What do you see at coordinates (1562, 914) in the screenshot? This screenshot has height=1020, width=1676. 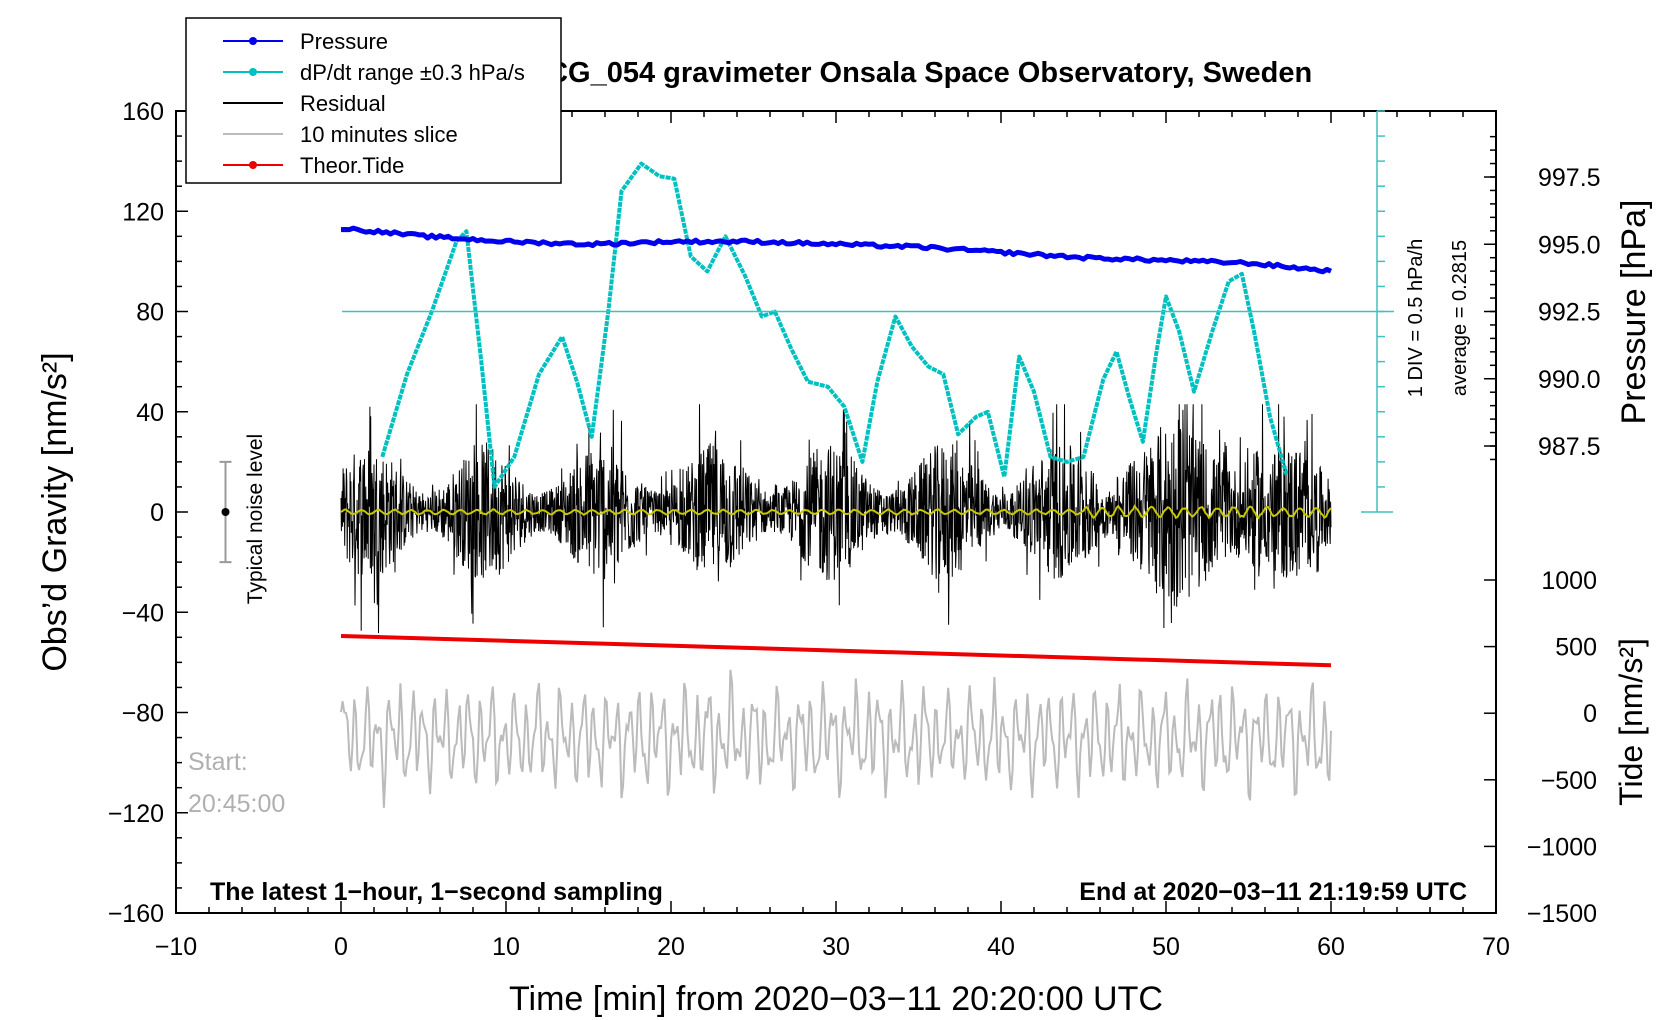 I see `tide-tick-label: −1500` at bounding box center [1562, 914].